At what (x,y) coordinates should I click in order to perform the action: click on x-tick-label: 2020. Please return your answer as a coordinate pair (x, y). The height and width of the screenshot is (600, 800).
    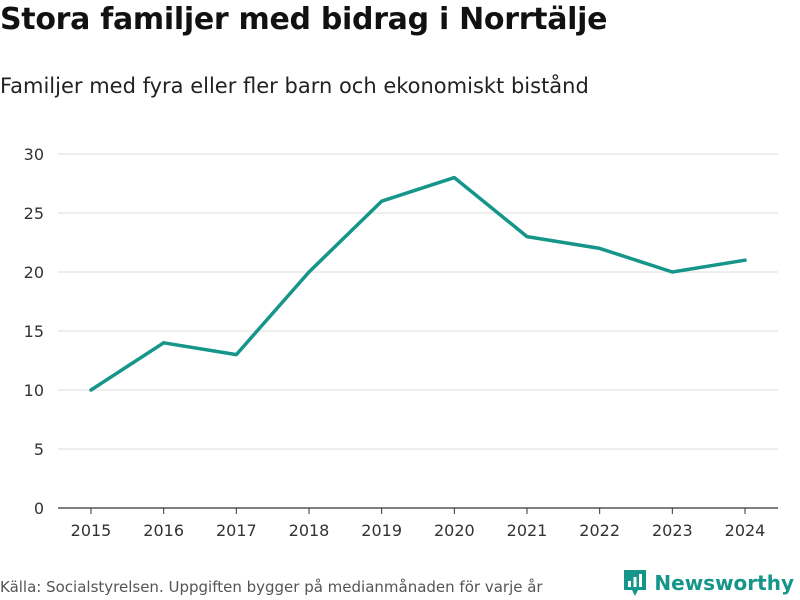
    Looking at the image, I should click on (454, 530).